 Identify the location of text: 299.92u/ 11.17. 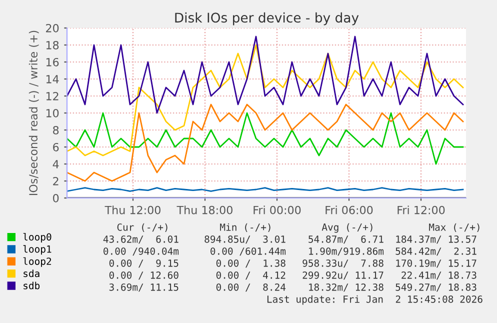
(343, 275).